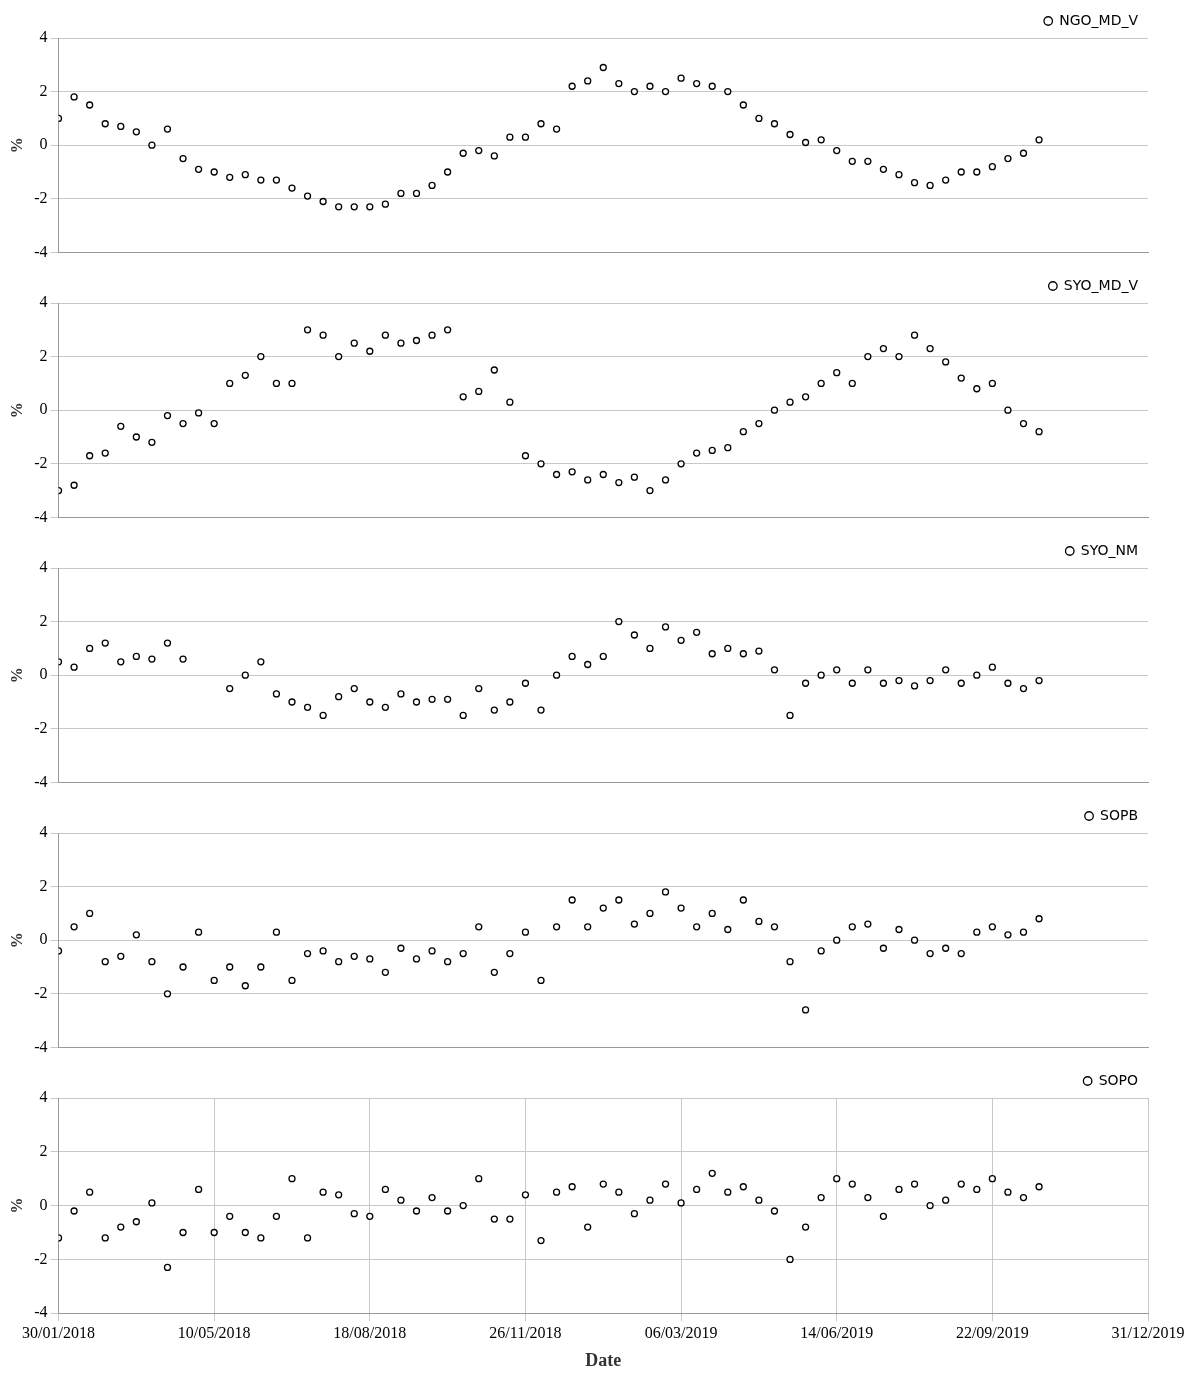  Describe the element at coordinates (992, 1332) in the screenshot. I see `x-tick-label: 22/09/2019` at that location.